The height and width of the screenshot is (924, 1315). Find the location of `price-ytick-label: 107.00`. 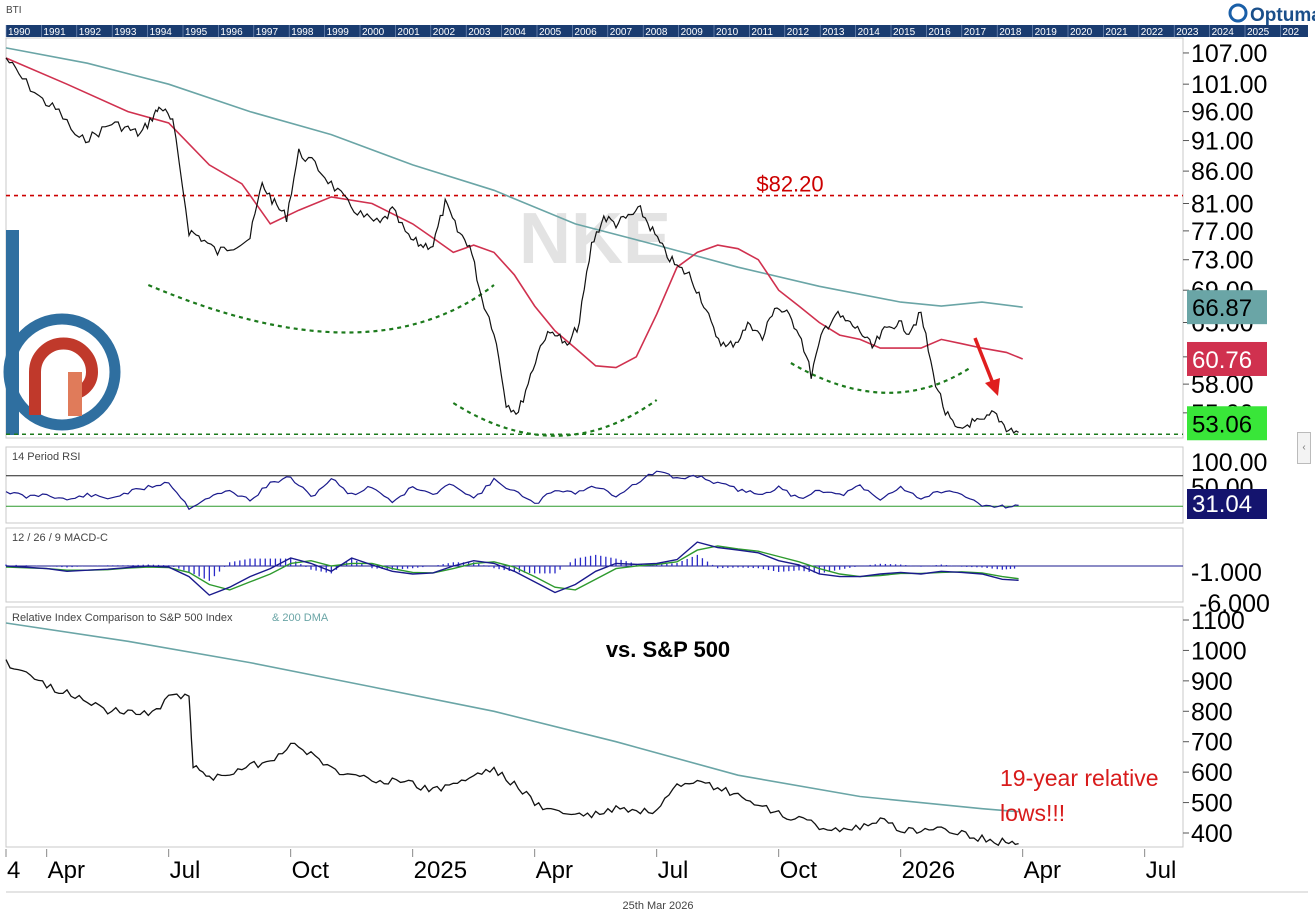

price-ytick-label: 107.00 is located at coordinates (1229, 54).